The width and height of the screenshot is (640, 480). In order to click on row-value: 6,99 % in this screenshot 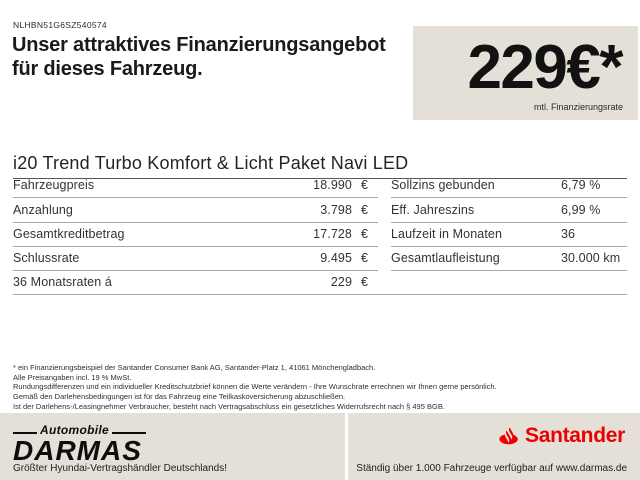, I will do `click(581, 209)`.